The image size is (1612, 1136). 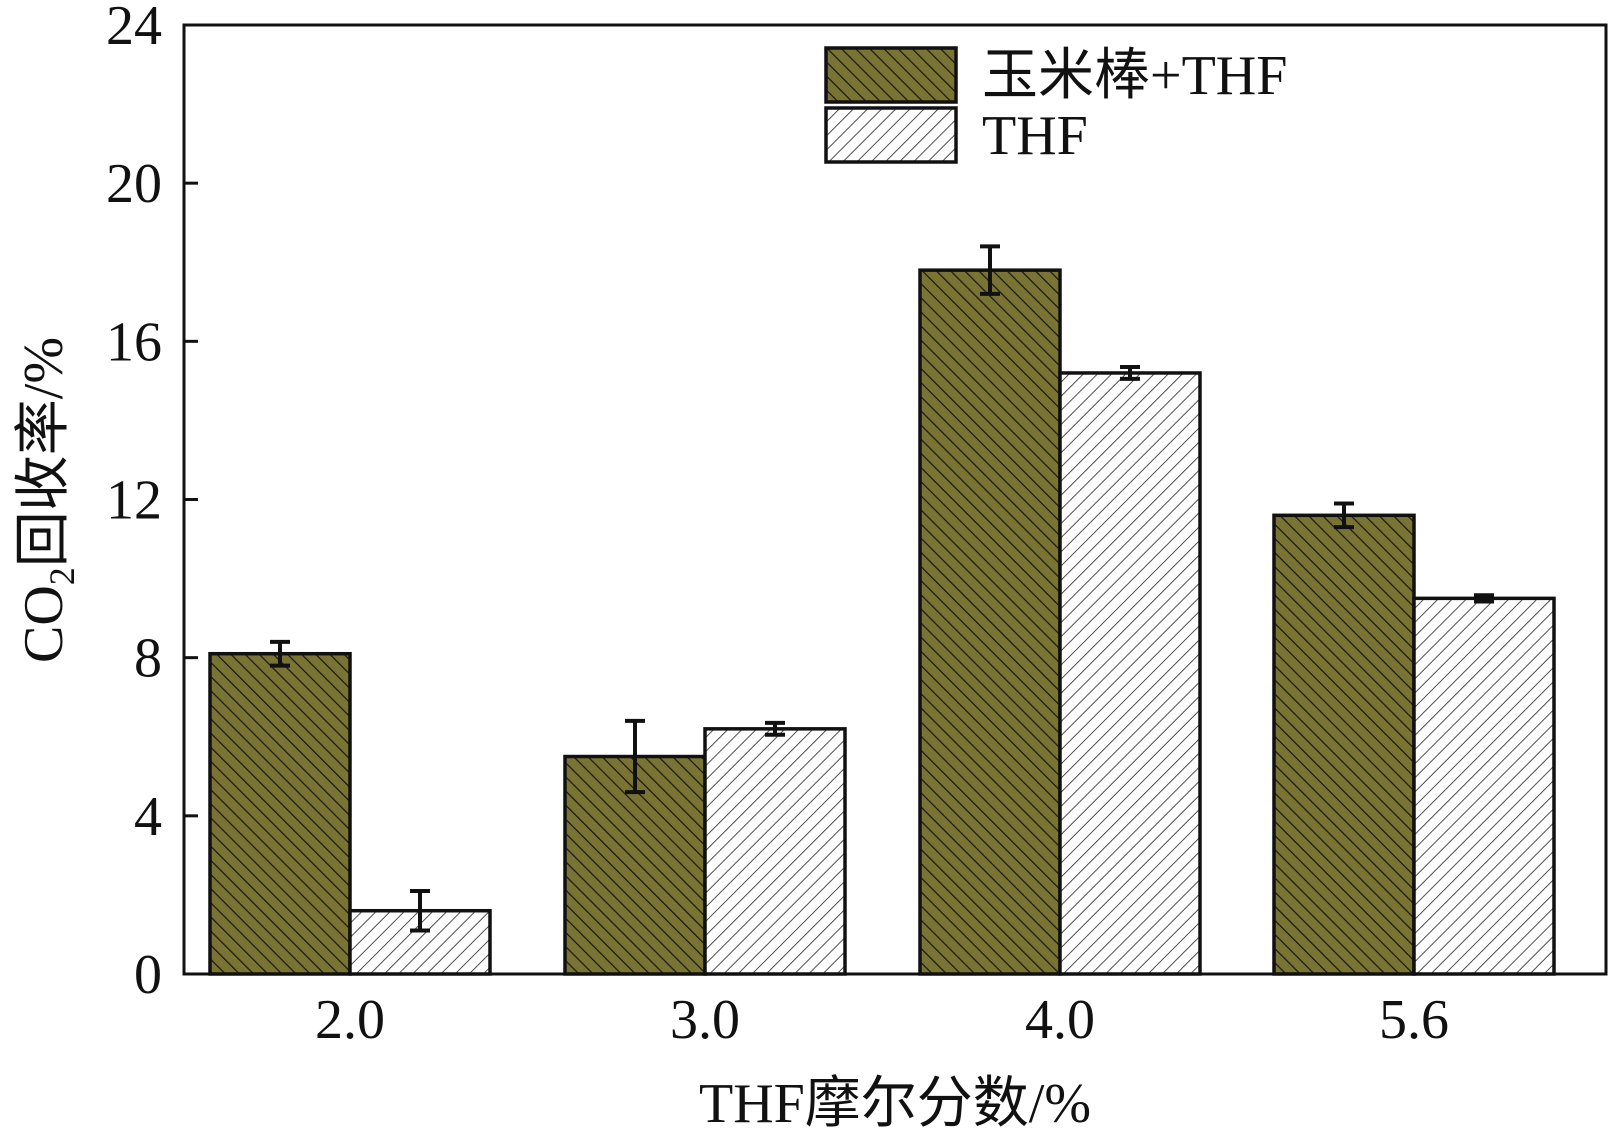 What do you see at coordinates (882, 1020) in the screenshot?
I see `x-axis: 2.0 3.0 4.0 5.6` at bounding box center [882, 1020].